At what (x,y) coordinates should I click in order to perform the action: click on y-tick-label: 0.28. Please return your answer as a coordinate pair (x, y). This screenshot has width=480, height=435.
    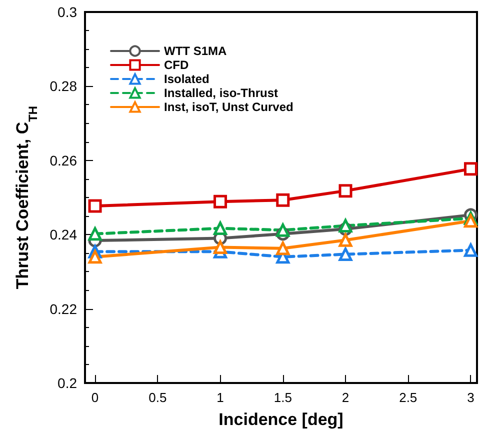
    Looking at the image, I should click on (64, 86).